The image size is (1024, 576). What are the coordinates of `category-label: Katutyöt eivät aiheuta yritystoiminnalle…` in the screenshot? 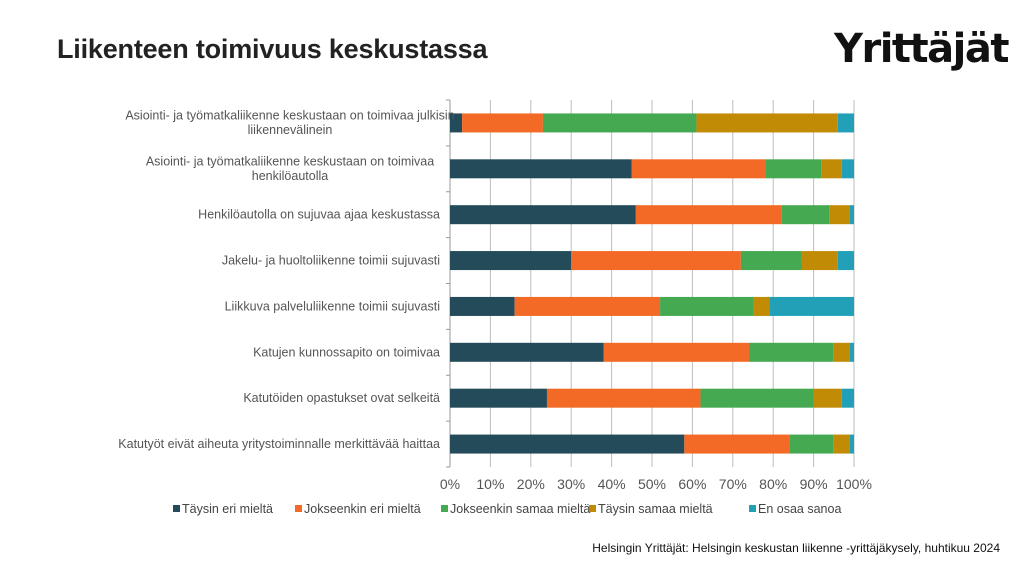 It's located at (279, 444).